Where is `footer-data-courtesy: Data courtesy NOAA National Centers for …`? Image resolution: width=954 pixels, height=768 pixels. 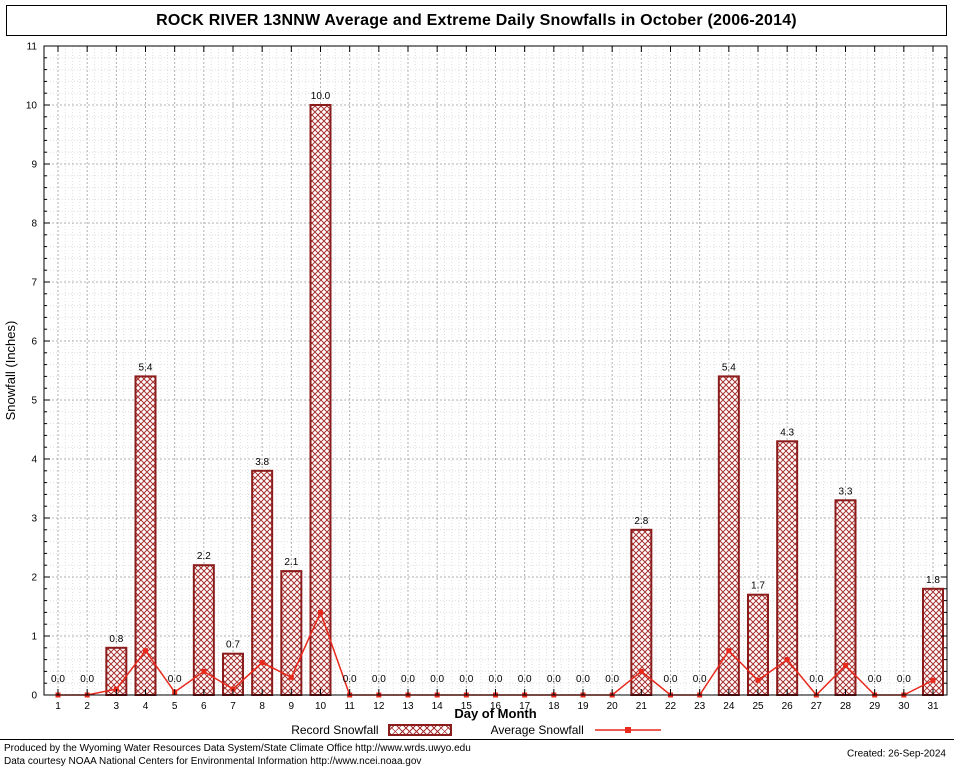
footer-data-courtesy: Data courtesy NOAA National Centers for … is located at coordinates (213, 761).